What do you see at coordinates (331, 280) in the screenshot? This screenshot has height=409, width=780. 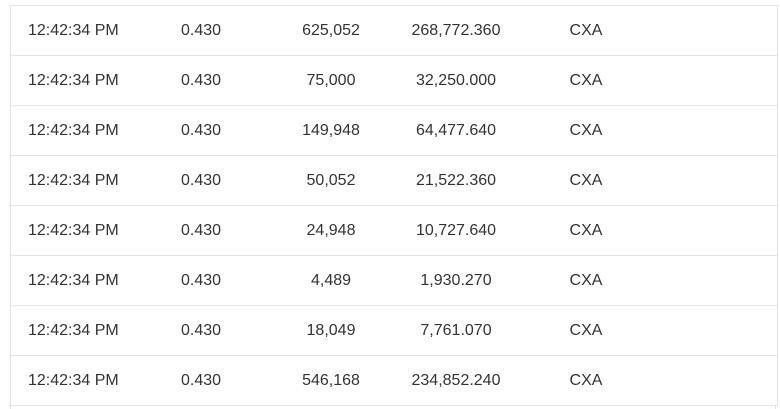 I see `trade-volume: 4,489` at bounding box center [331, 280].